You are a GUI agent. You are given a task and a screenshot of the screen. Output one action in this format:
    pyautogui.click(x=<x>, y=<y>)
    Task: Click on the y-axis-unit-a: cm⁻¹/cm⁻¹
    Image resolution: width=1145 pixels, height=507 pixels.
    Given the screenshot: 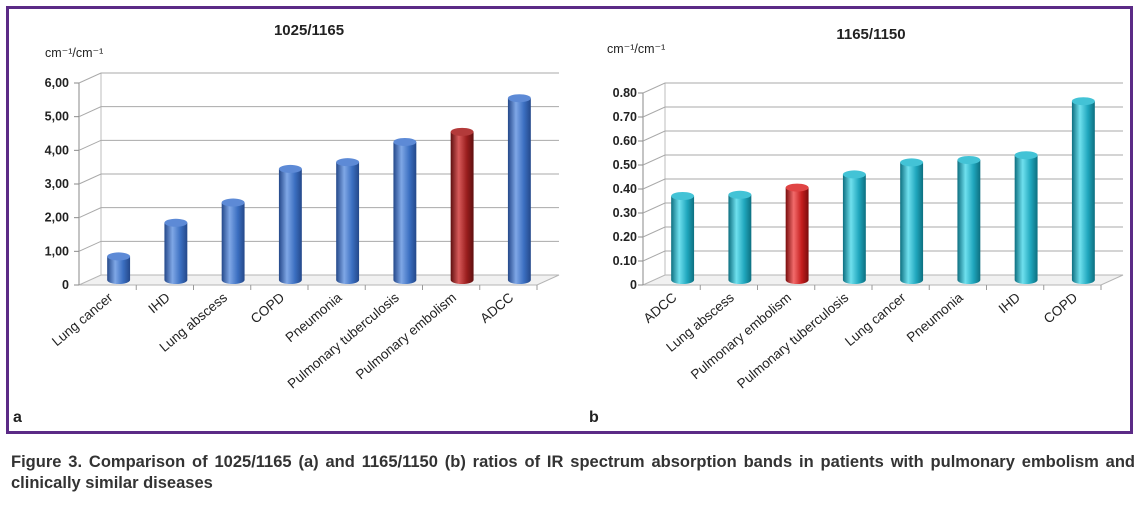 What is the action you would take?
    pyautogui.click(x=74, y=53)
    